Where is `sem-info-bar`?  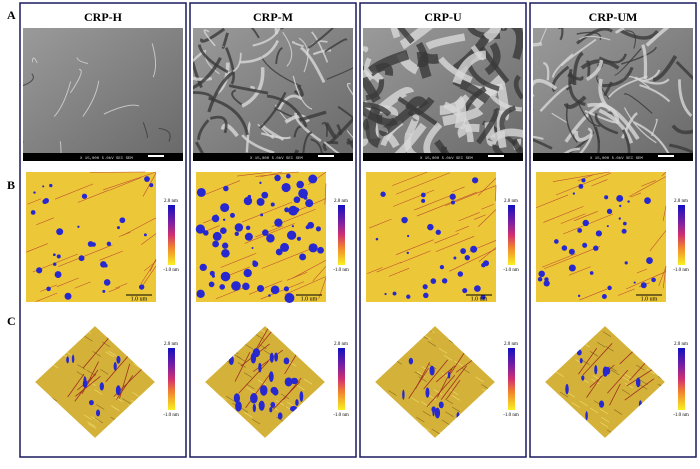 sem-info-bar is located at coordinates (103, 157).